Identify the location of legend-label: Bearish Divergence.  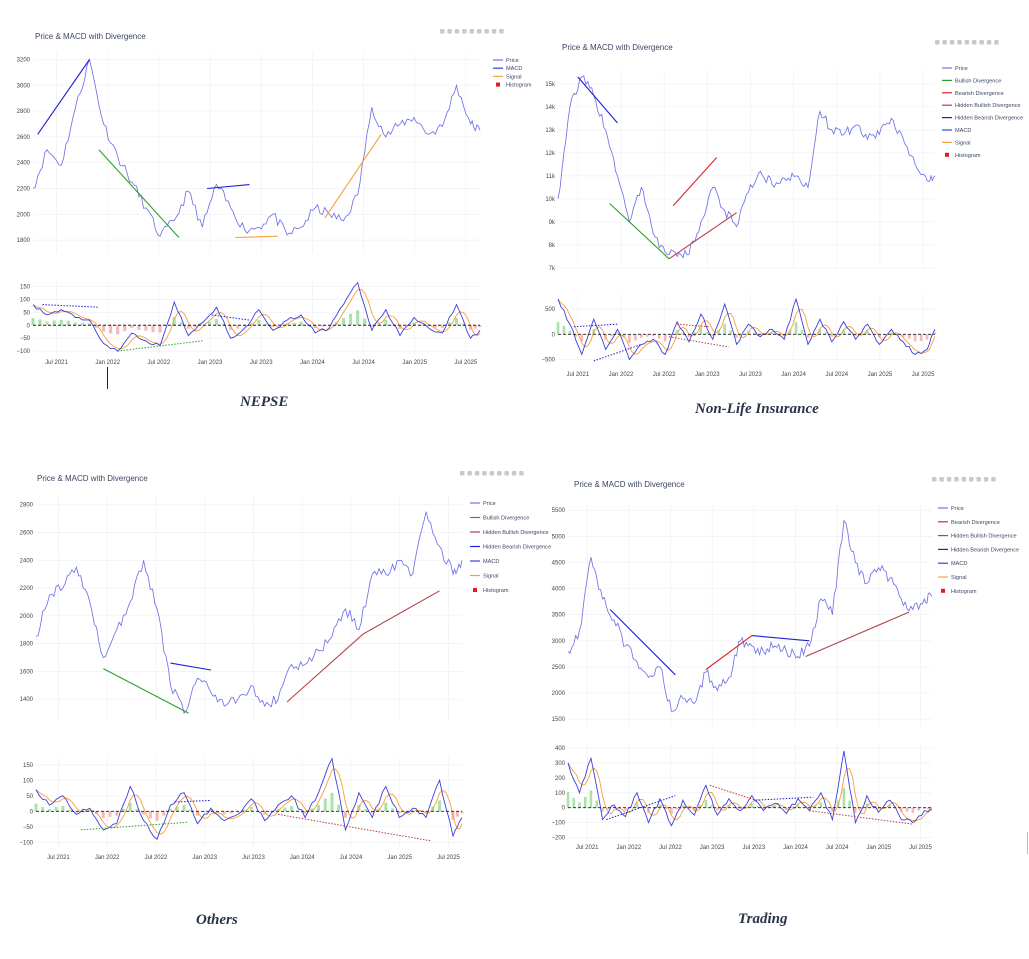
(979, 94).